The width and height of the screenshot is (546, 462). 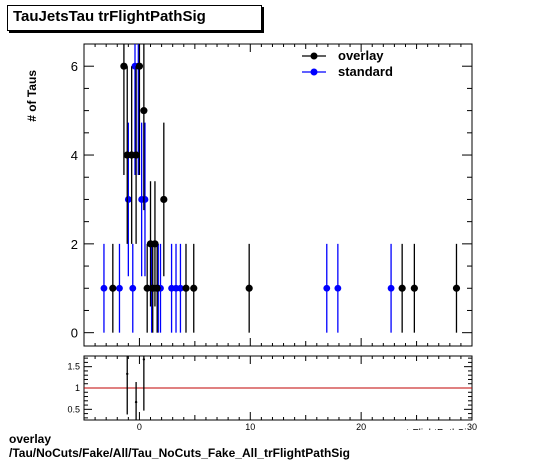 I want to click on x-axis-label: trFlightPathSig, so click(x=439, y=429).